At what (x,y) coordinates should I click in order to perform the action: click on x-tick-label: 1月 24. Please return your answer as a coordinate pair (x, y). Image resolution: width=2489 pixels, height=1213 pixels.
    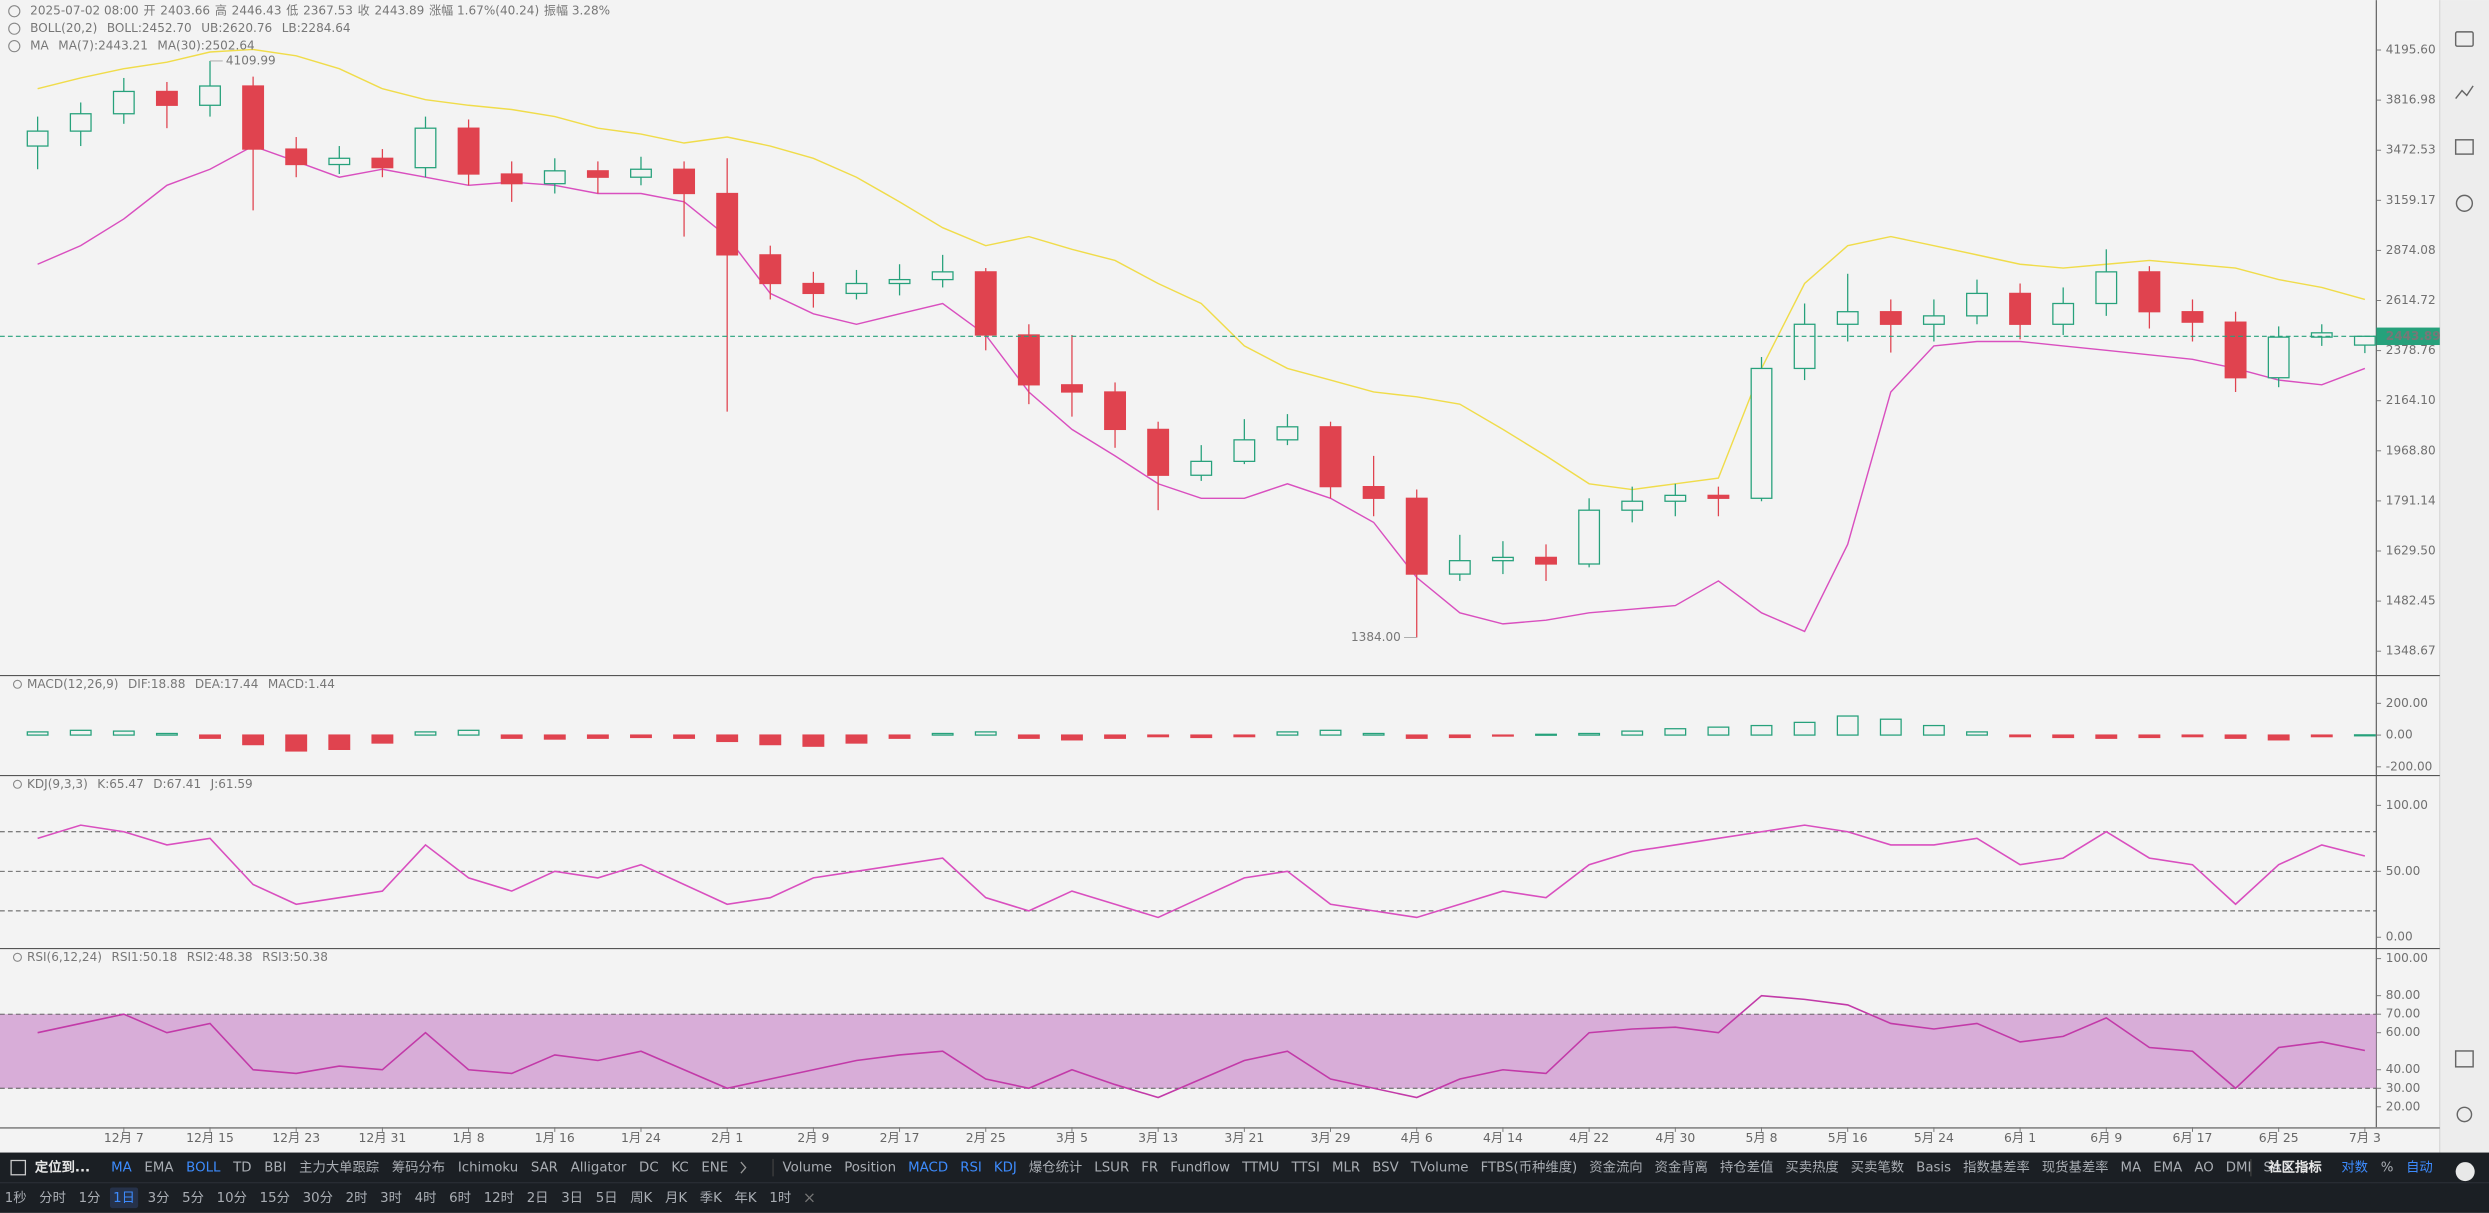
    Looking at the image, I should click on (641, 1138).